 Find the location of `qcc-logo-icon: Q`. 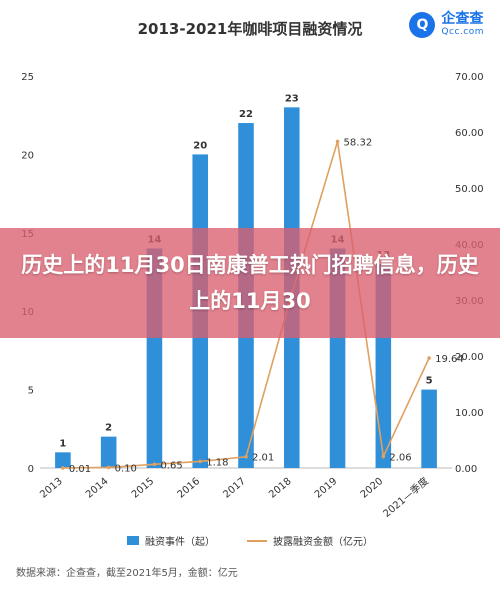

qcc-logo-icon: Q is located at coordinates (422, 25).